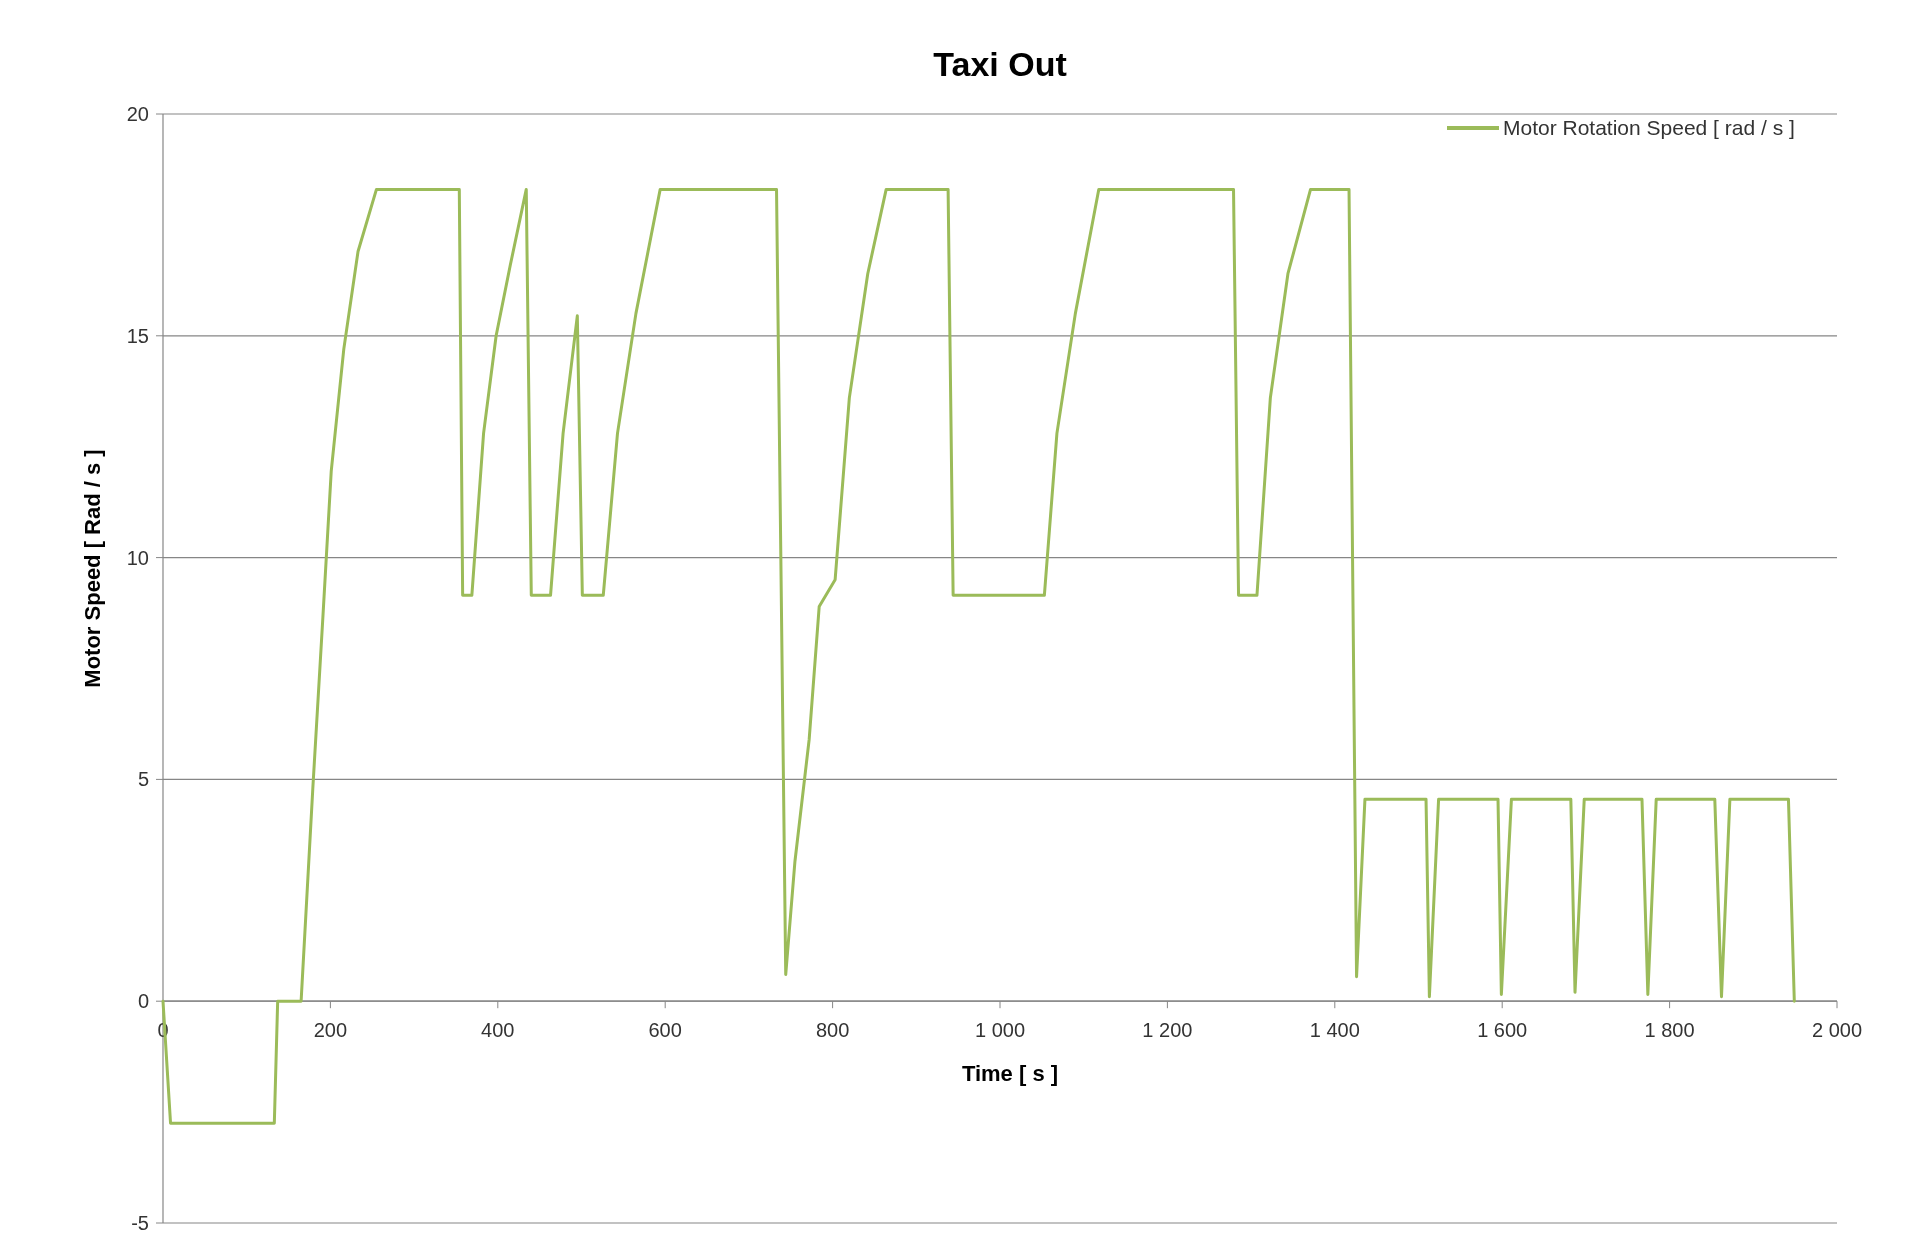  Describe the element at coordinates (137, 335) in the screenshot. I see `y-tick-label: 15` at that location.